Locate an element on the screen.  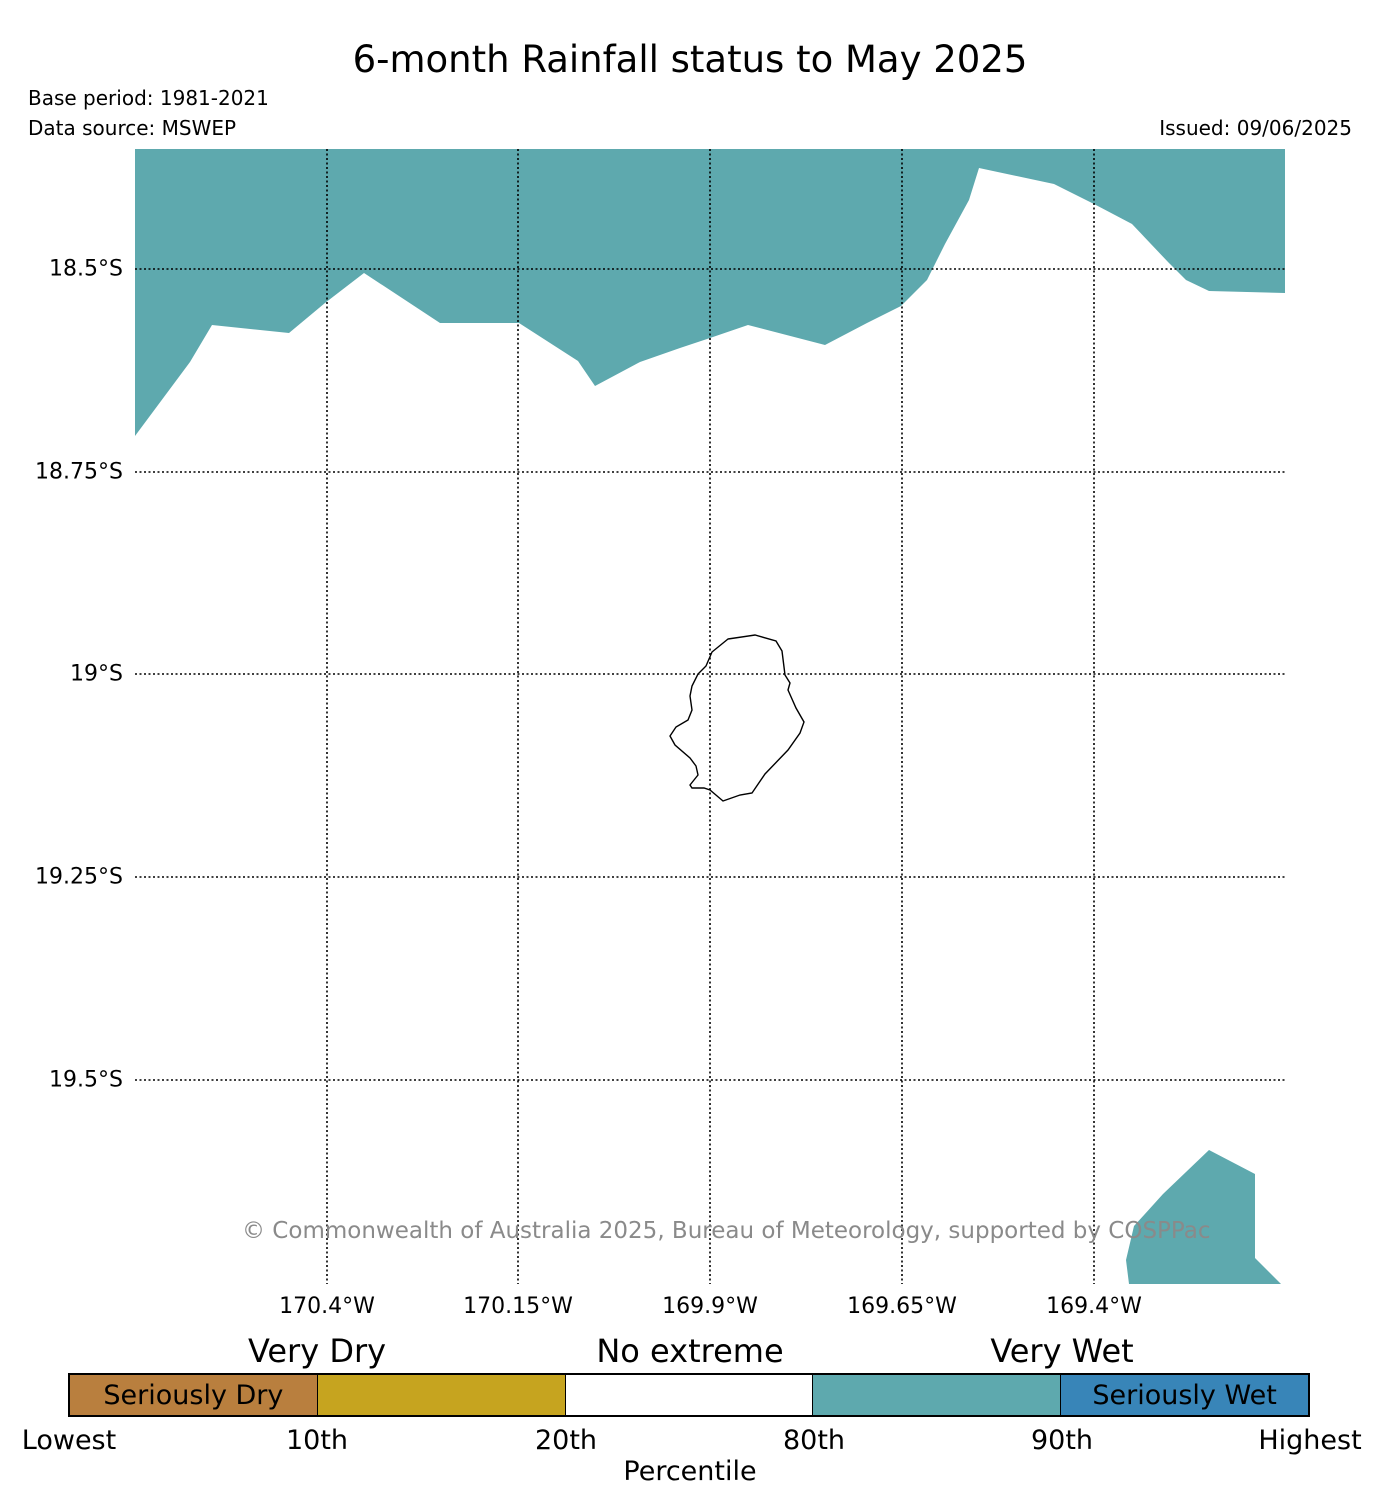
issued-date: Issued: 09/06/2025 is located at coordinates (1255, 128).